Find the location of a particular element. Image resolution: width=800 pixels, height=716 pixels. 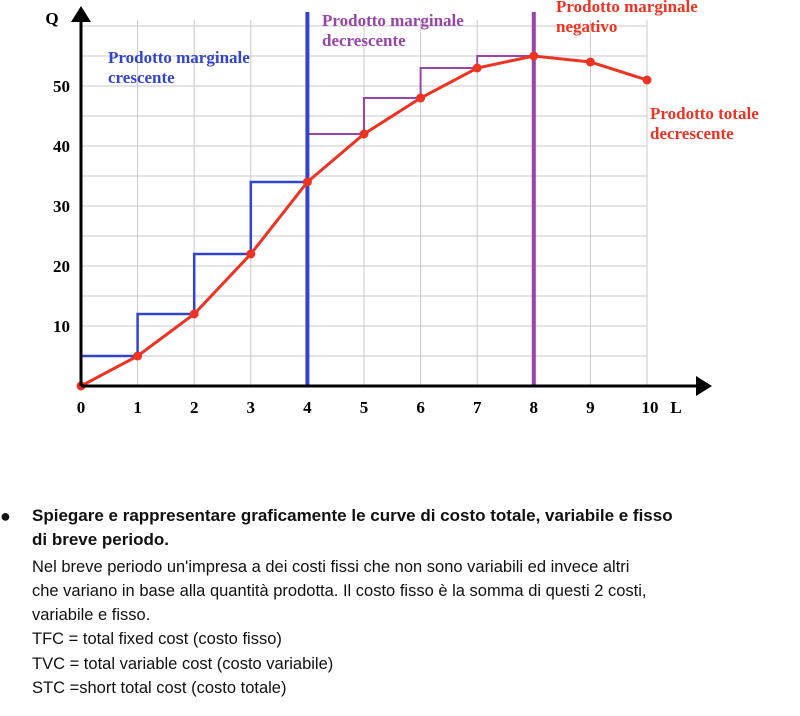

annotation-crescente: Prodotto marginale crescente is located at coordinates (179, 68).